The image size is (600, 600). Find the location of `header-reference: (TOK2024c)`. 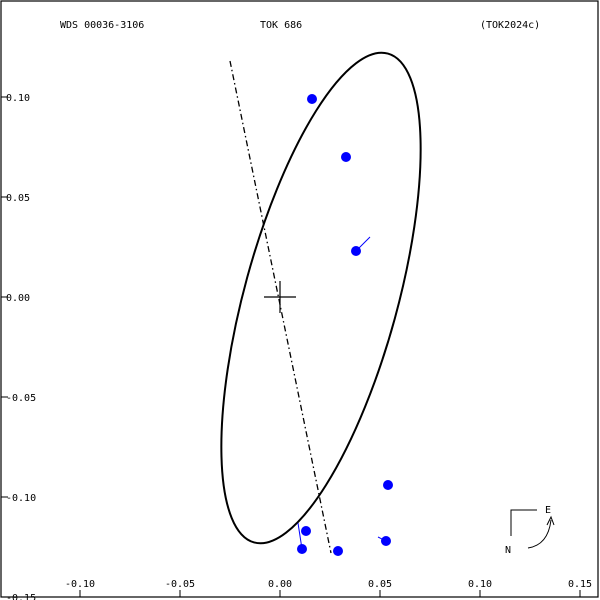

header-reference: (TOK2024c) is located at coordinates (510, 25).